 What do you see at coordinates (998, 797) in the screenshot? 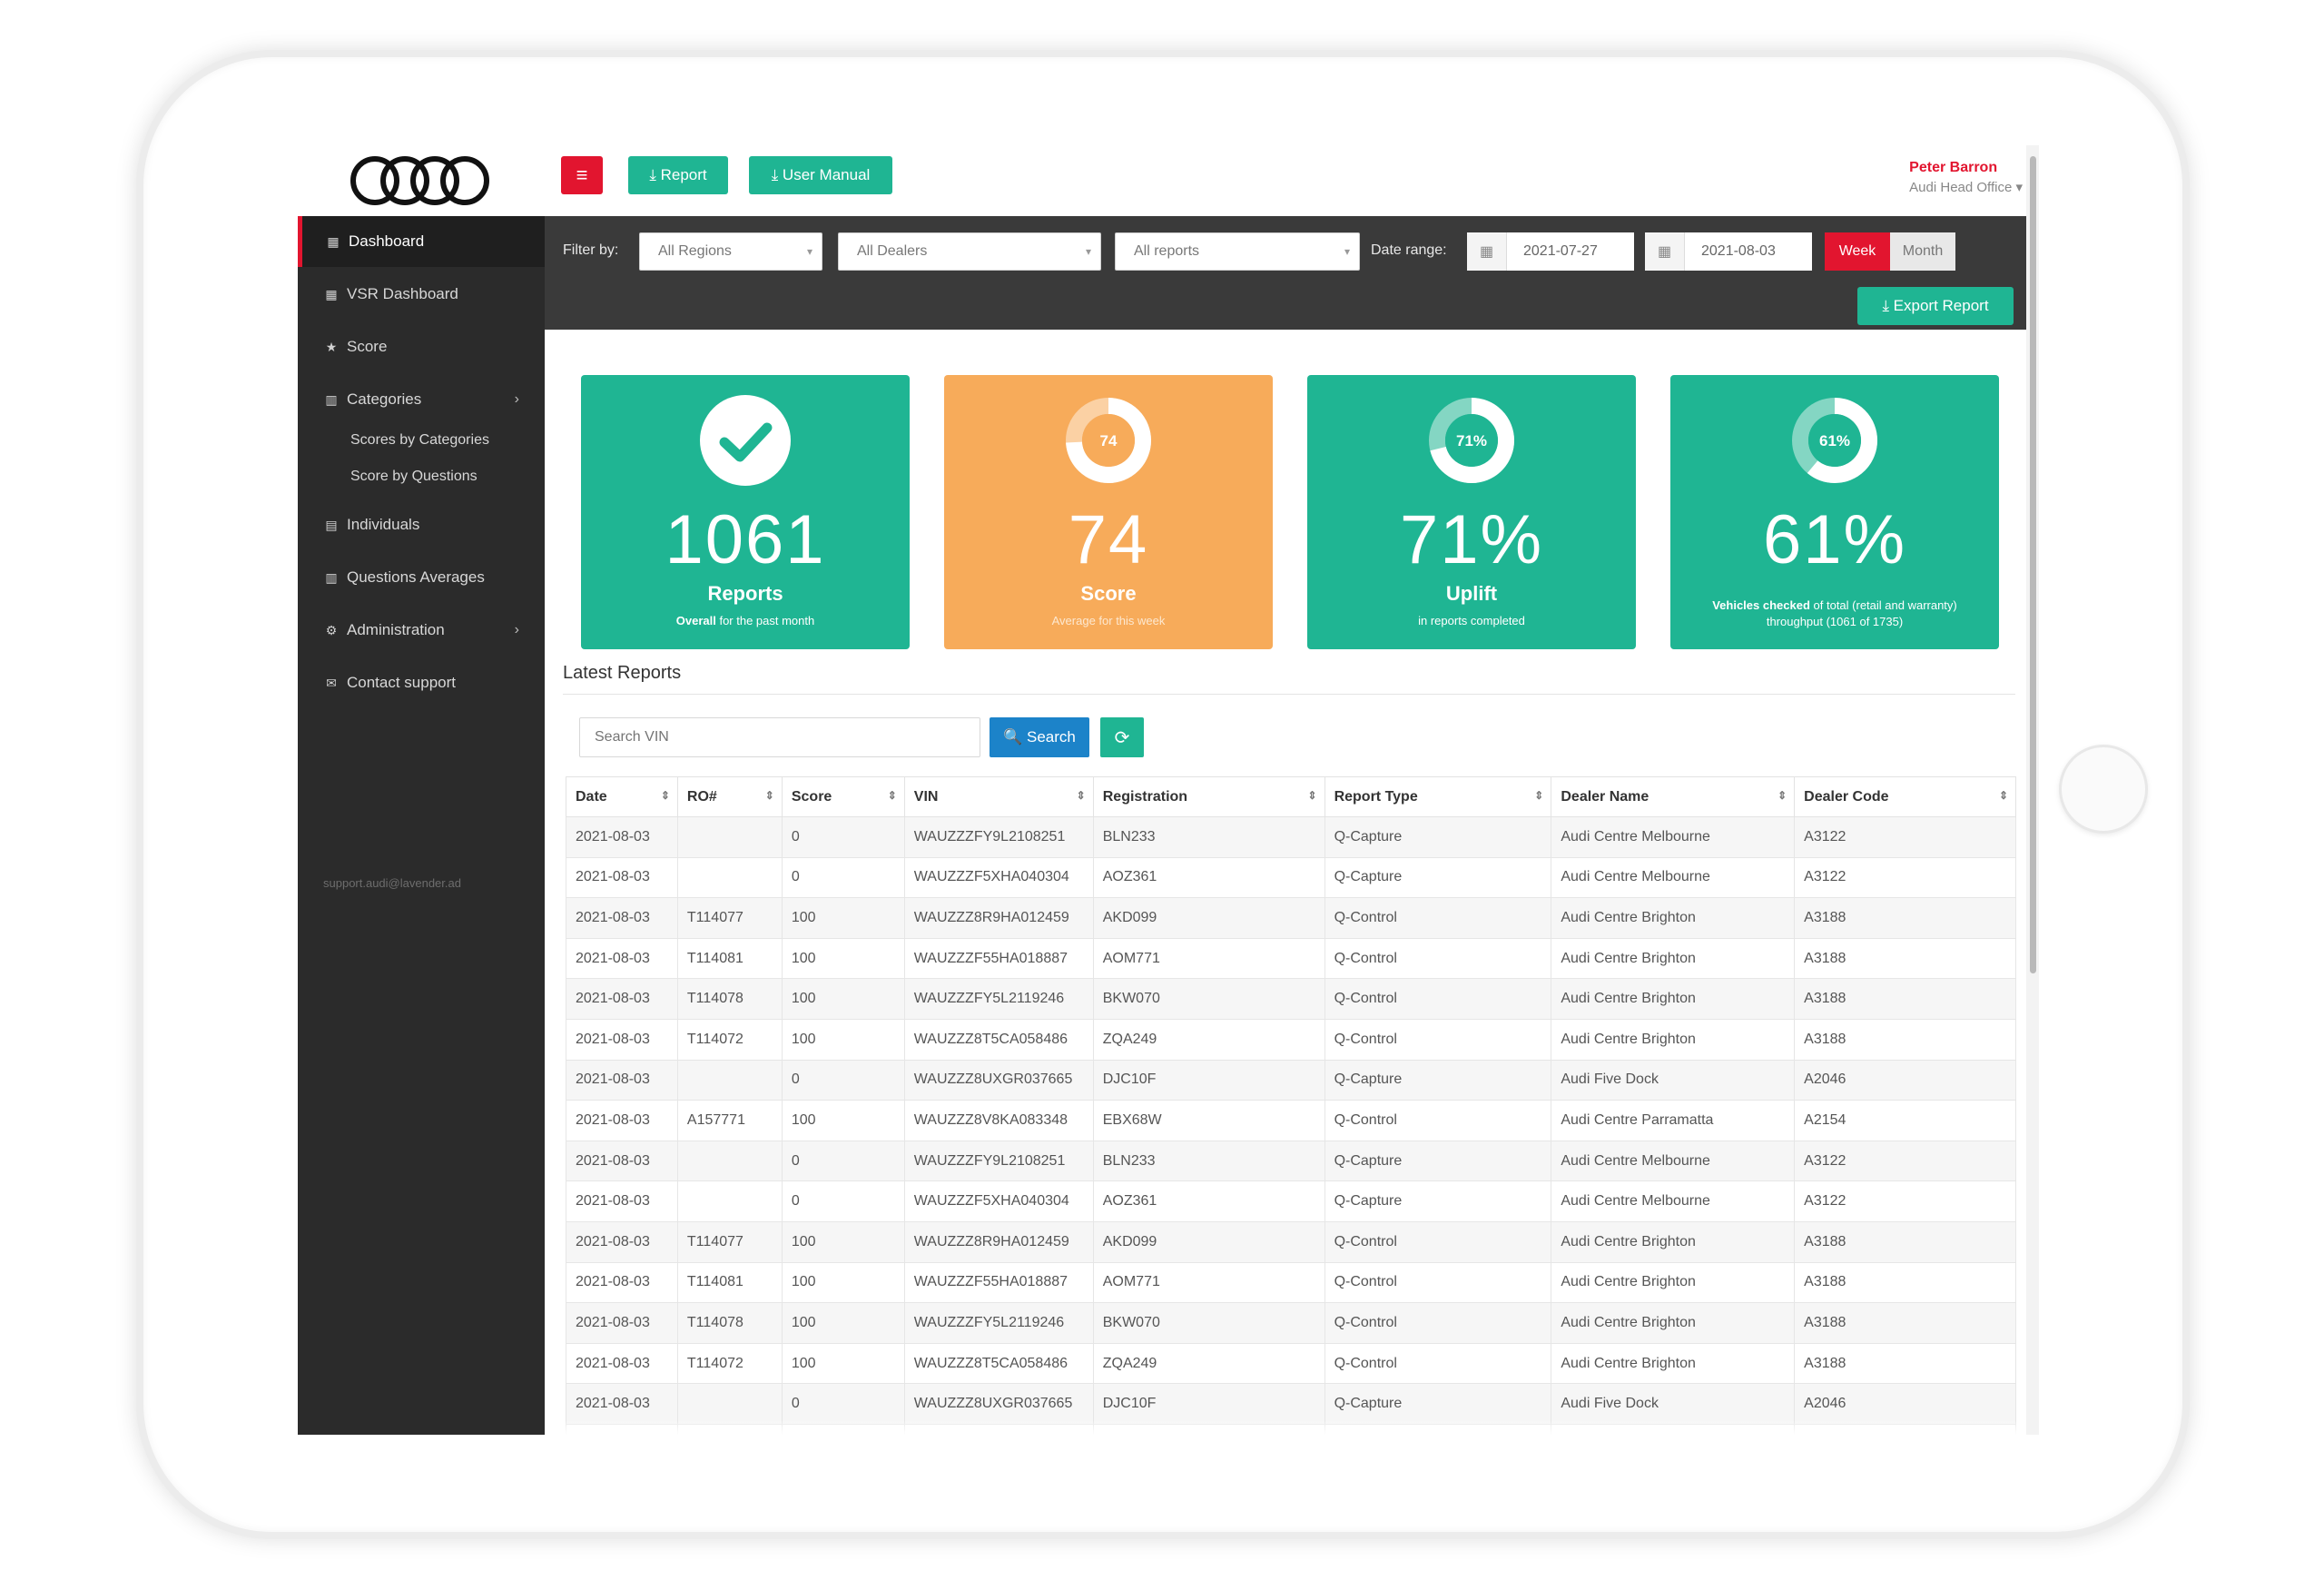
I see `column-header: VIN ⇕` at bounding box center [998, 797].